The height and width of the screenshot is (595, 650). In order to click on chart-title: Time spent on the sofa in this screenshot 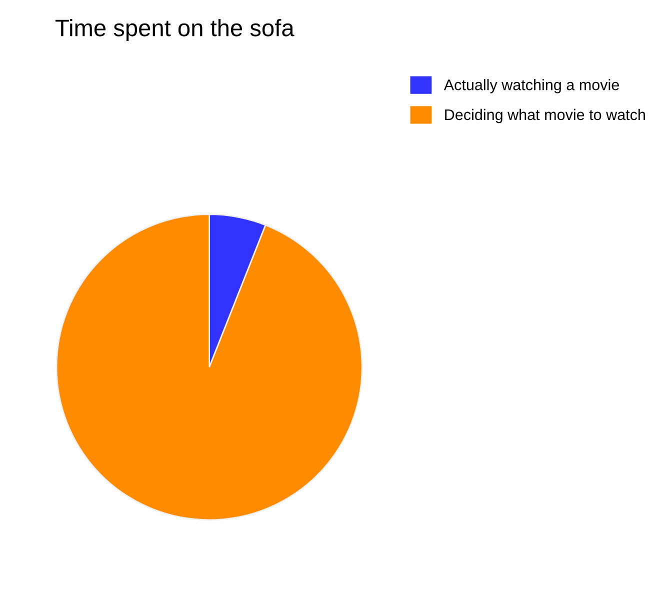, I will do `click(175, 30)`.